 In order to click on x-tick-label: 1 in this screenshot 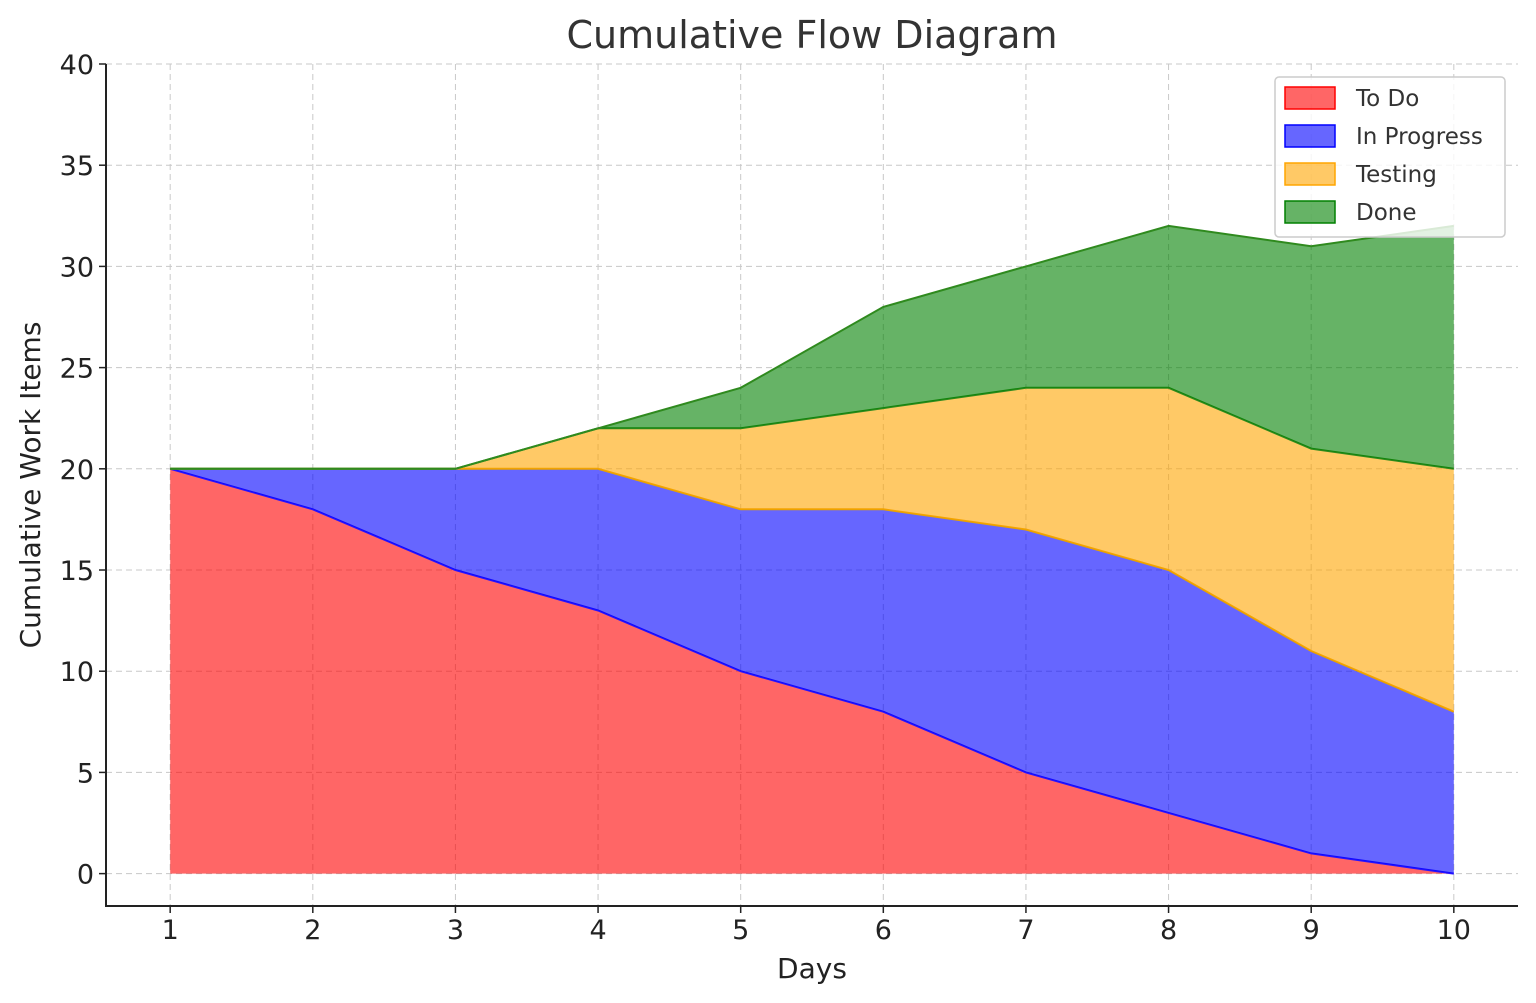, I will do `click(170, 930)`.